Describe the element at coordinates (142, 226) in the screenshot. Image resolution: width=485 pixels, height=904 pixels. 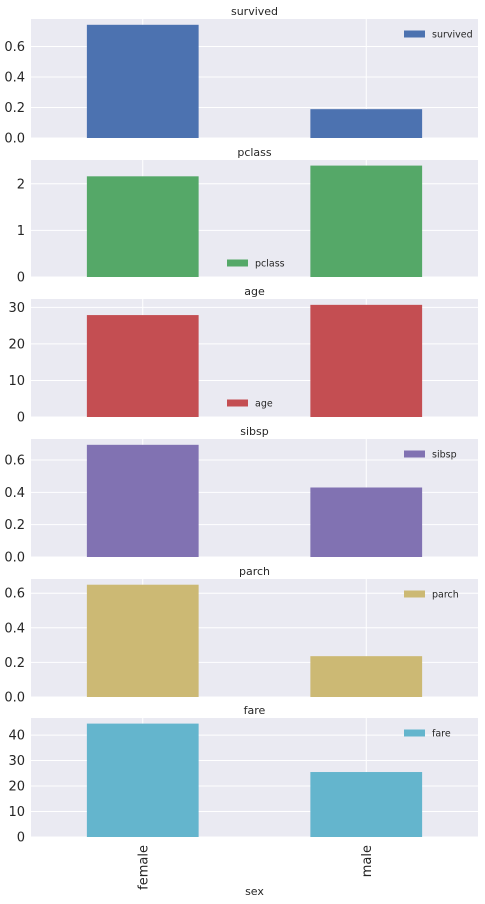
I see `bar-pclass-female` at that location.